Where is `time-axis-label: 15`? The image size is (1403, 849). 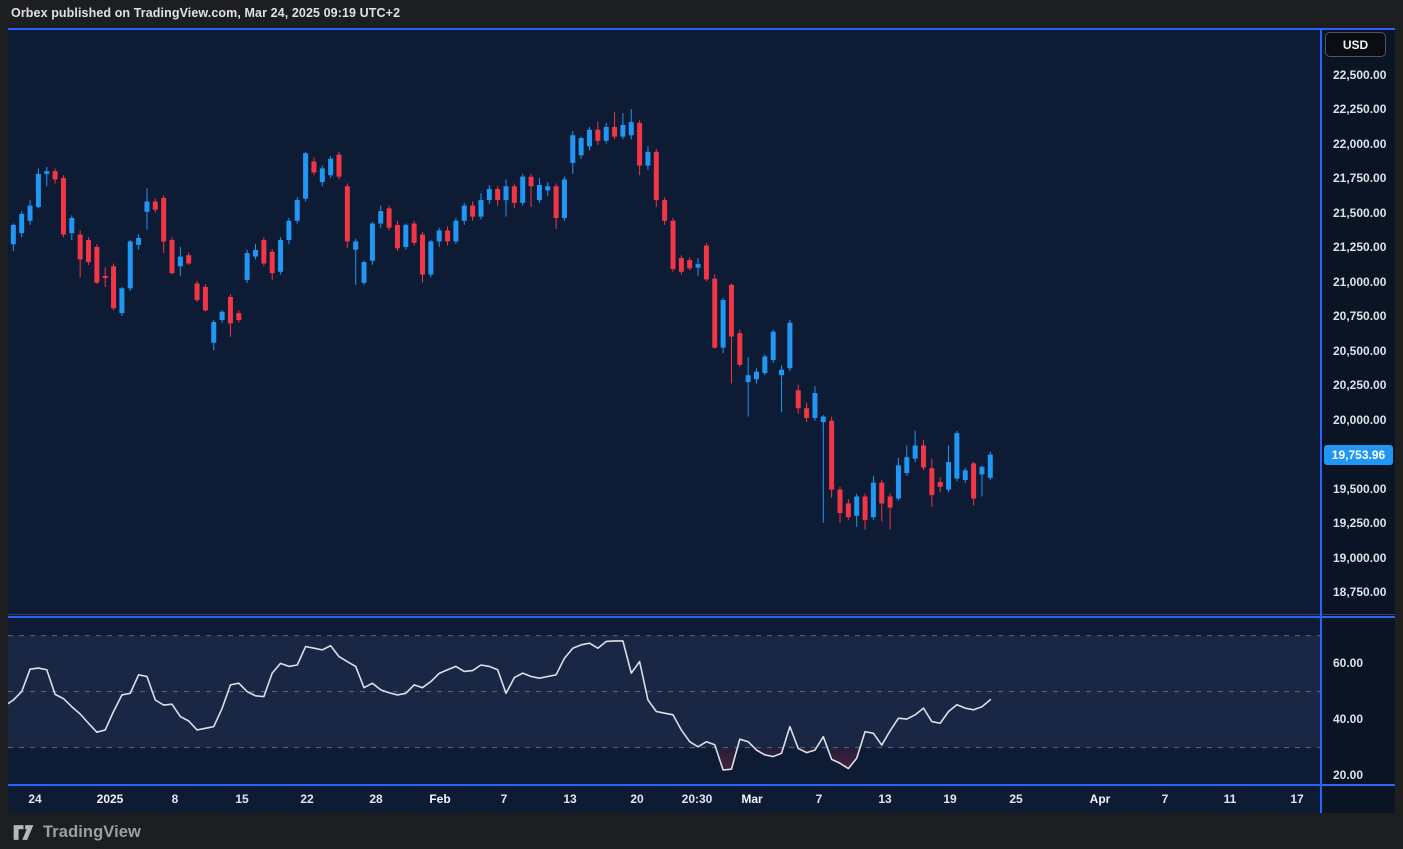
time-axis-label: 15 is located at coordinates (242, 799).